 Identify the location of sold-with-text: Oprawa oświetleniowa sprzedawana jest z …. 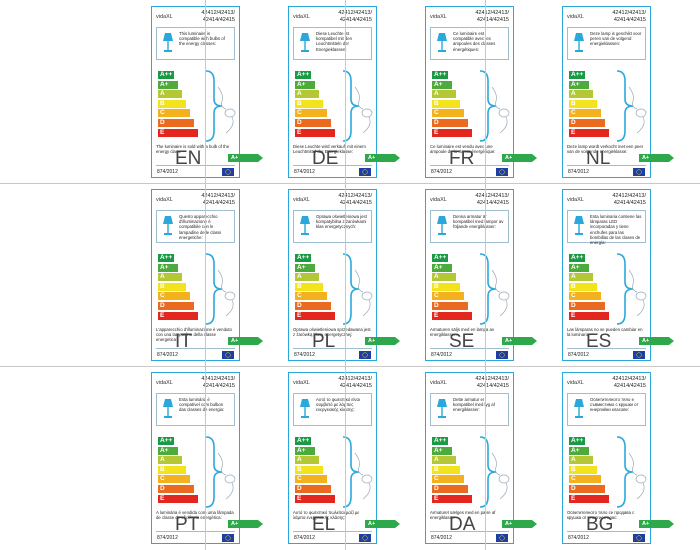
(332, 332).